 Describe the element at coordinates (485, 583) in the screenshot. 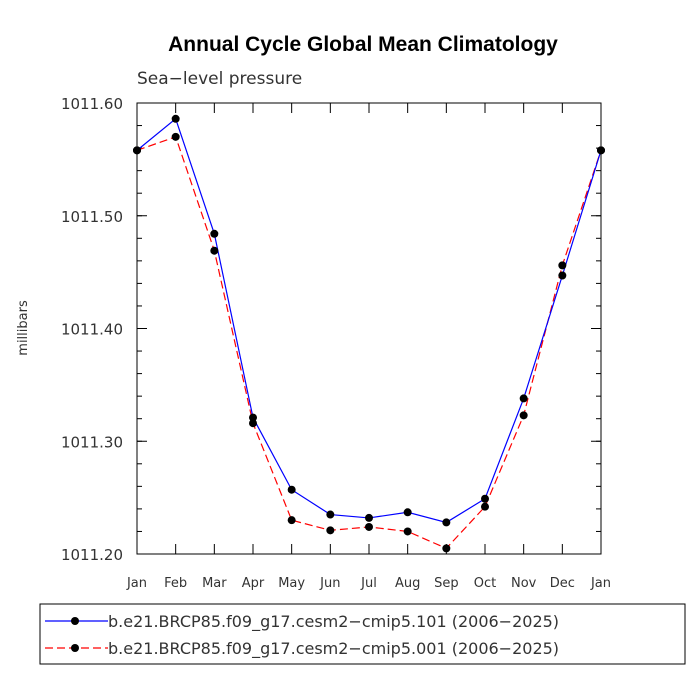

I see `x-tick-label: Oct` at that location.